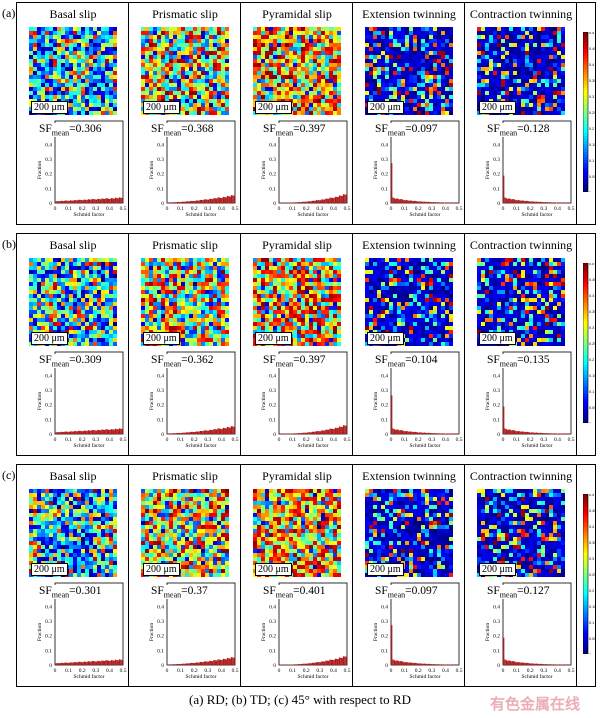  Describe the element at coordinates (592, 177) in the screenshot. I see `colorbar-tick-label: 0.05` at that location.